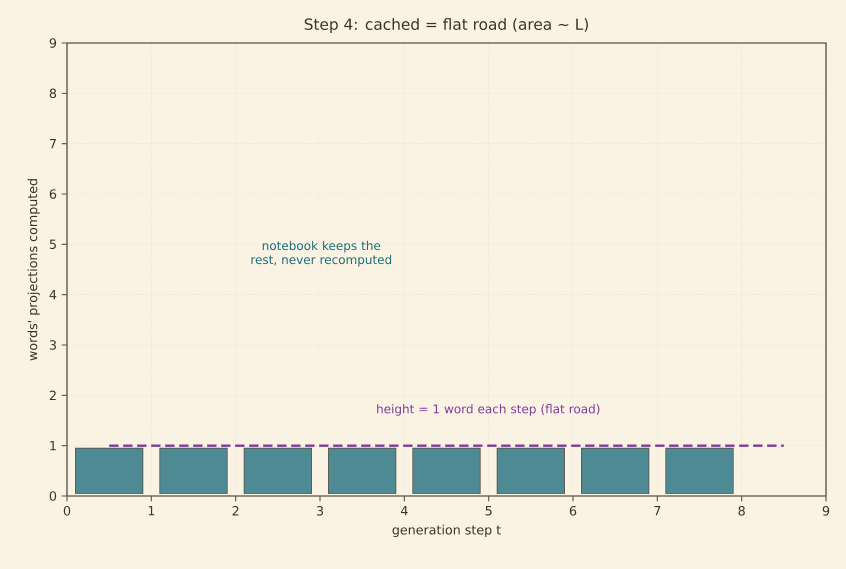 This screenshot has height=569, width=846. What do you see at coordinates (404, 511) in the screenshot?
I see `x-tick-label: 4` at bounding box center [404, 511].